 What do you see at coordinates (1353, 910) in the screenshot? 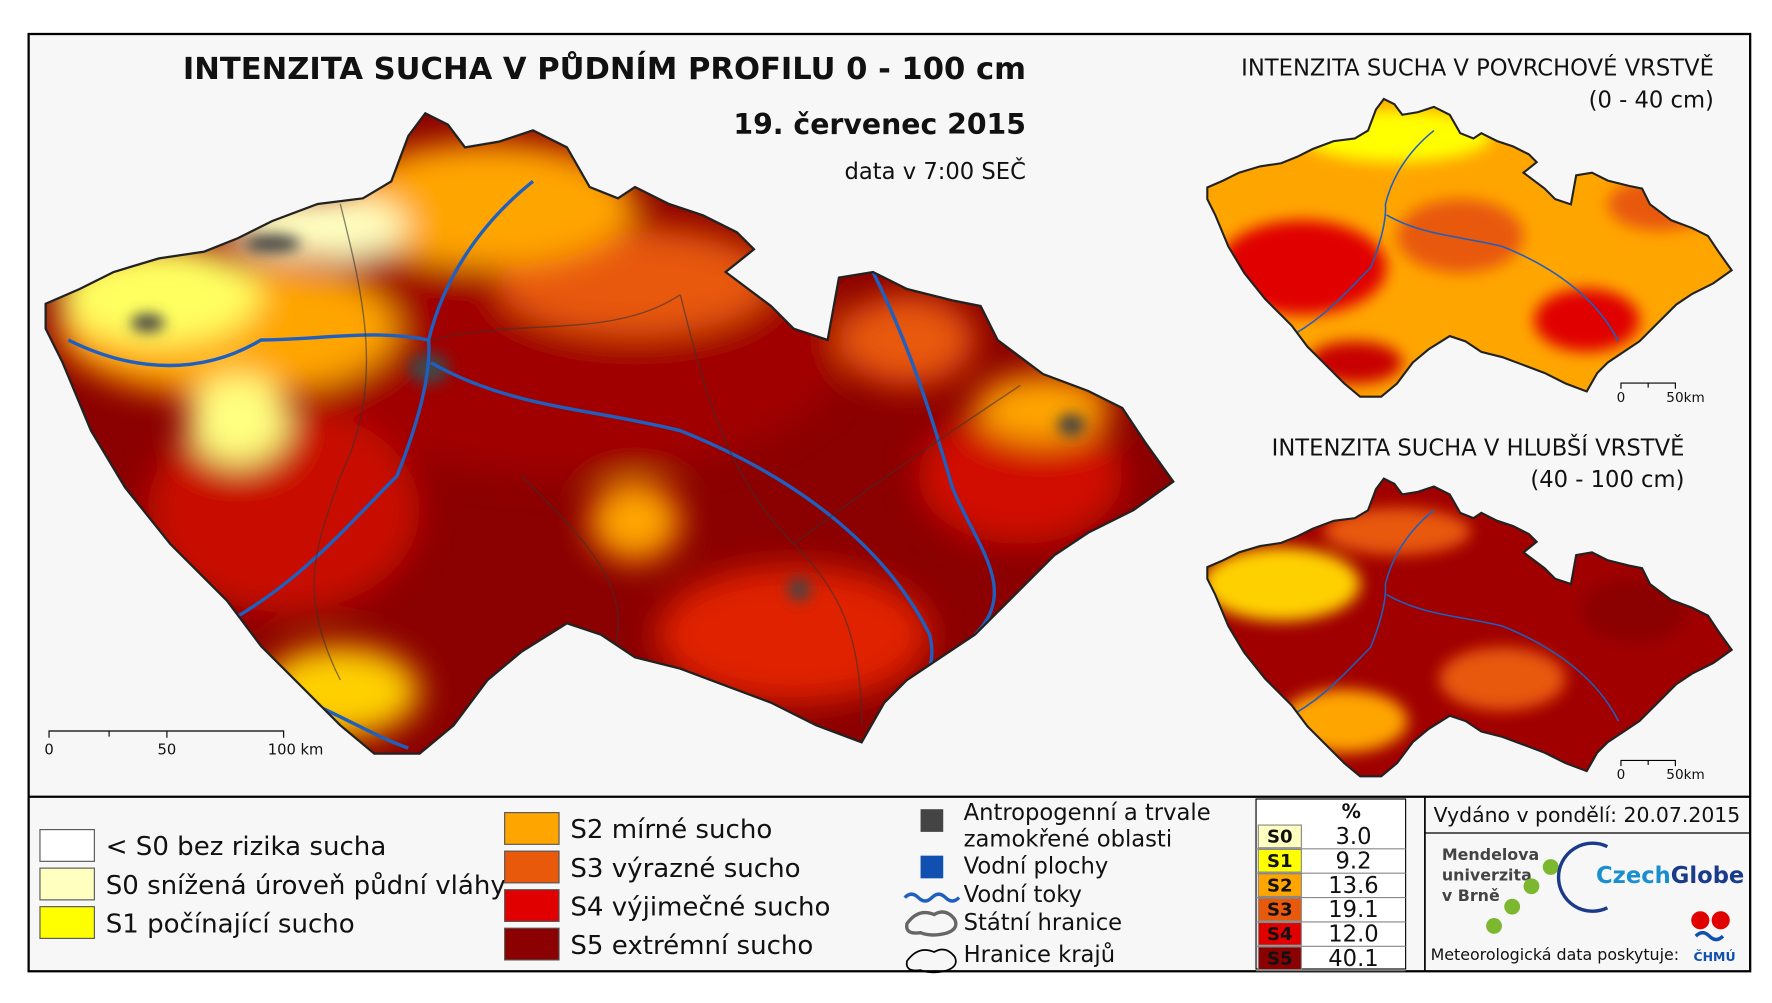
I see `table-value: 19.1` at bounding box center [1353, 910].